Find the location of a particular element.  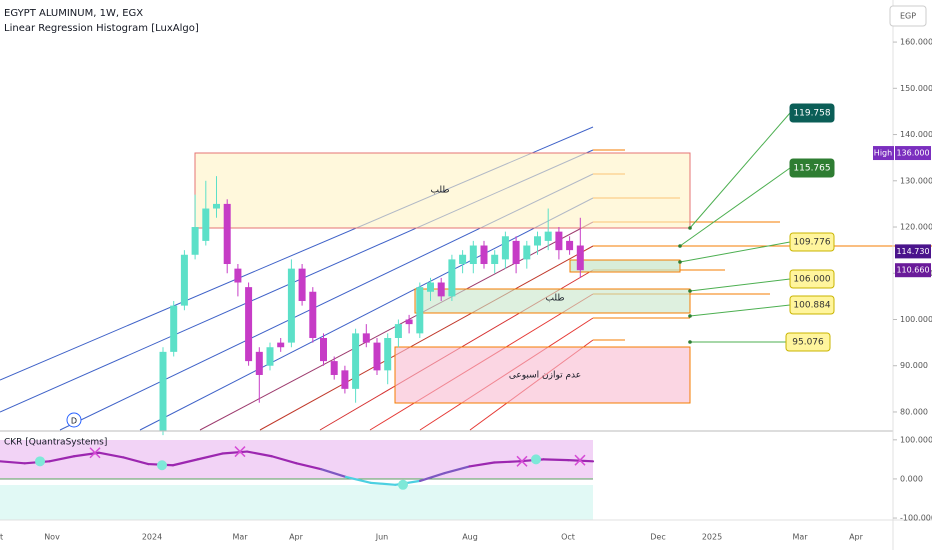

x-tick-label: 2024 is located at coordinates (152, 537).